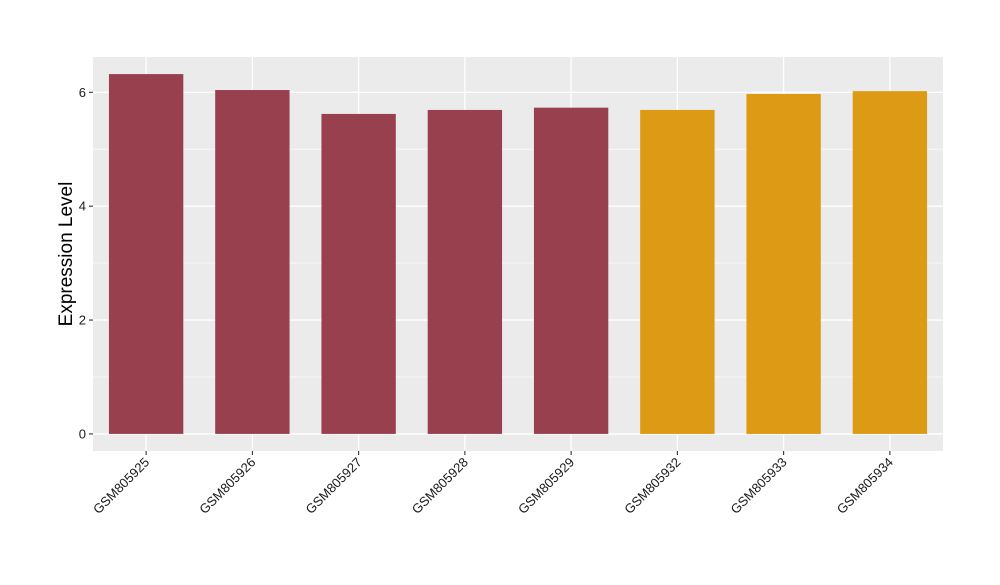 This screenshot has height=585, width=1000. Describe the element at coordinates (86, 263) in the screenshot. I see `y-axis: 0 2 4 6` at that location.